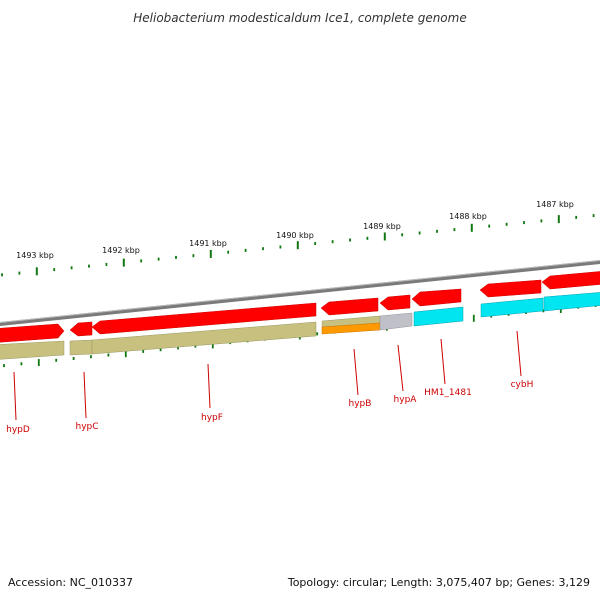 The image size is (600, 600). What do you see at coordinates (448, 393) in the screenshot?
I see `gene-label-HM1_1481: HM1_1481` at bounding box center [448, 393].